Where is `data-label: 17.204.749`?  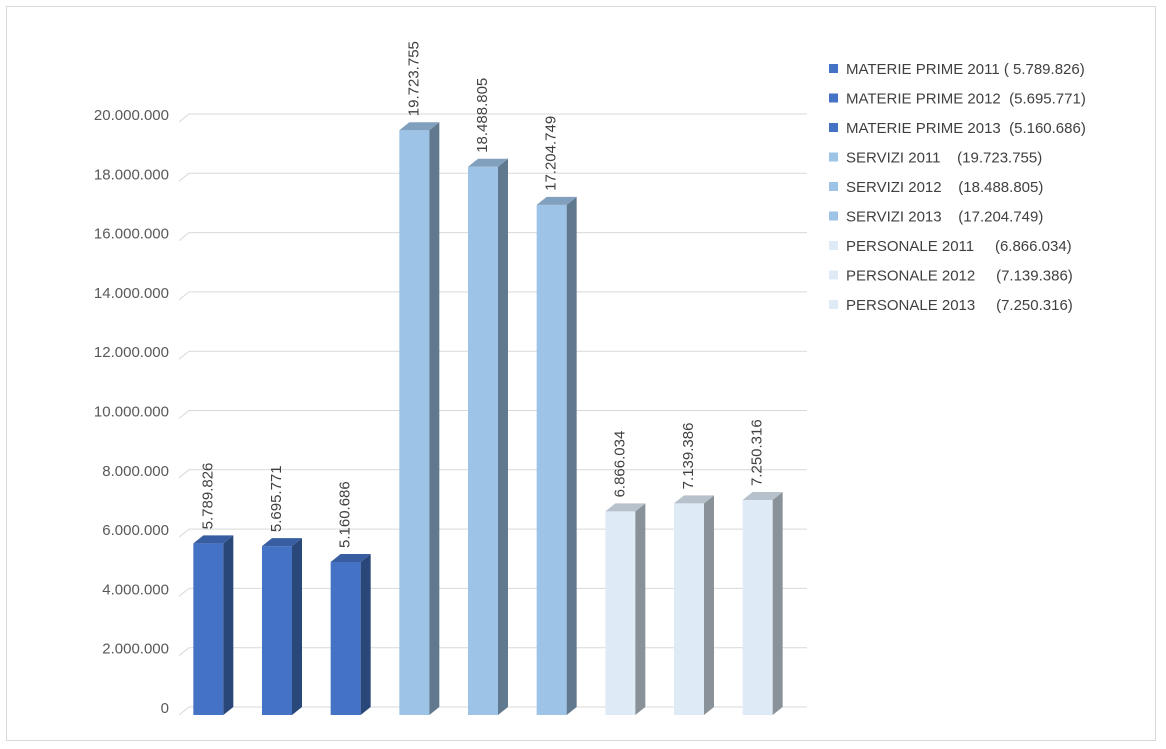 data-label: 17.204.749 is located at coordinates (551, 153).